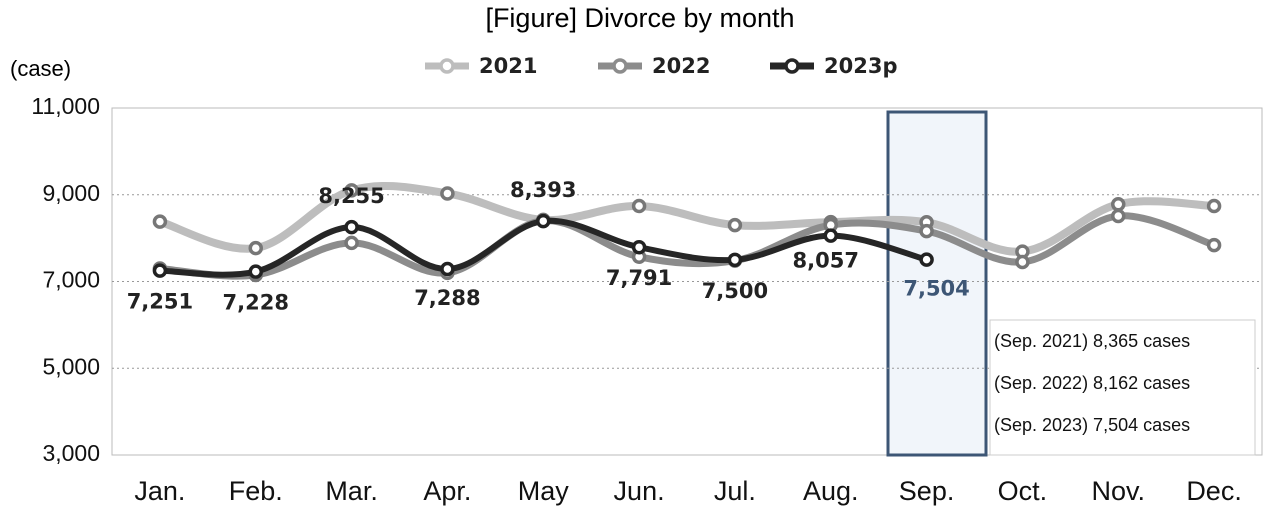  I want to click on y-tick-label: 9,000, so click(71, 193).